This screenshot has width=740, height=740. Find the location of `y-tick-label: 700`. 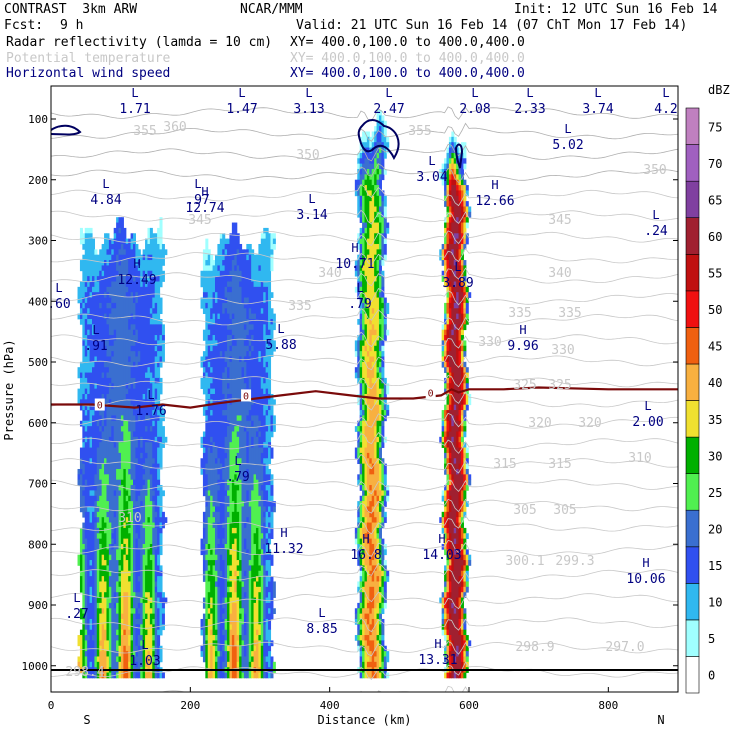

y-tick-label: 700 is located at coordinates (38, 484).